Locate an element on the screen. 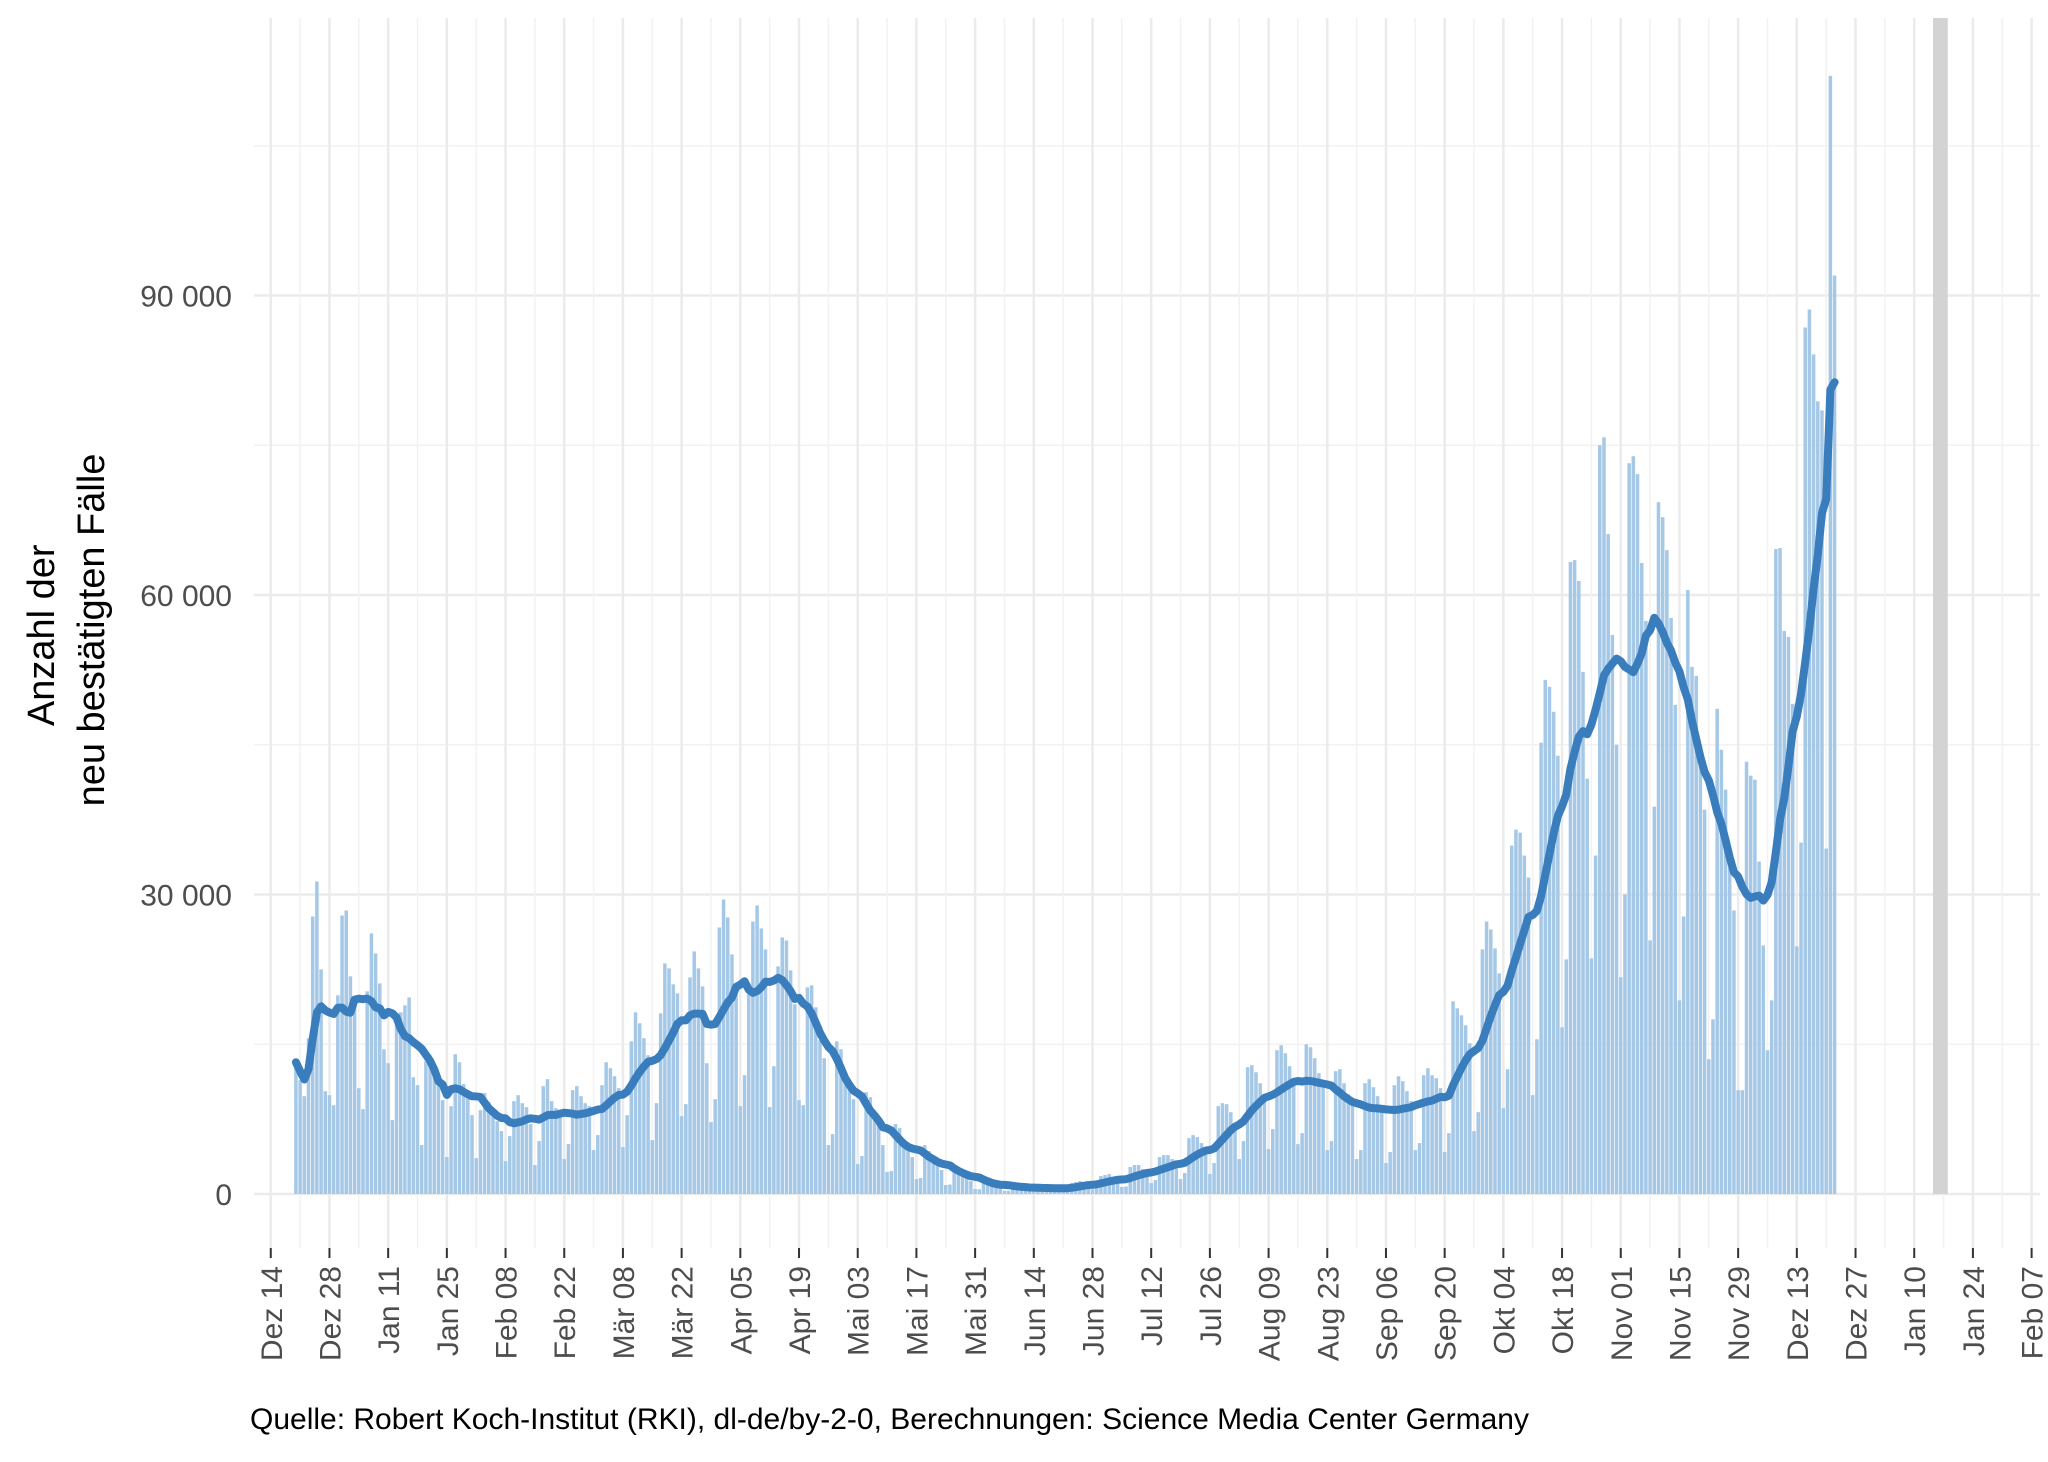 This screenshot has height=1462, width=2048. x-tick-label: Jan 11 is located at coordinates (389, 1310).